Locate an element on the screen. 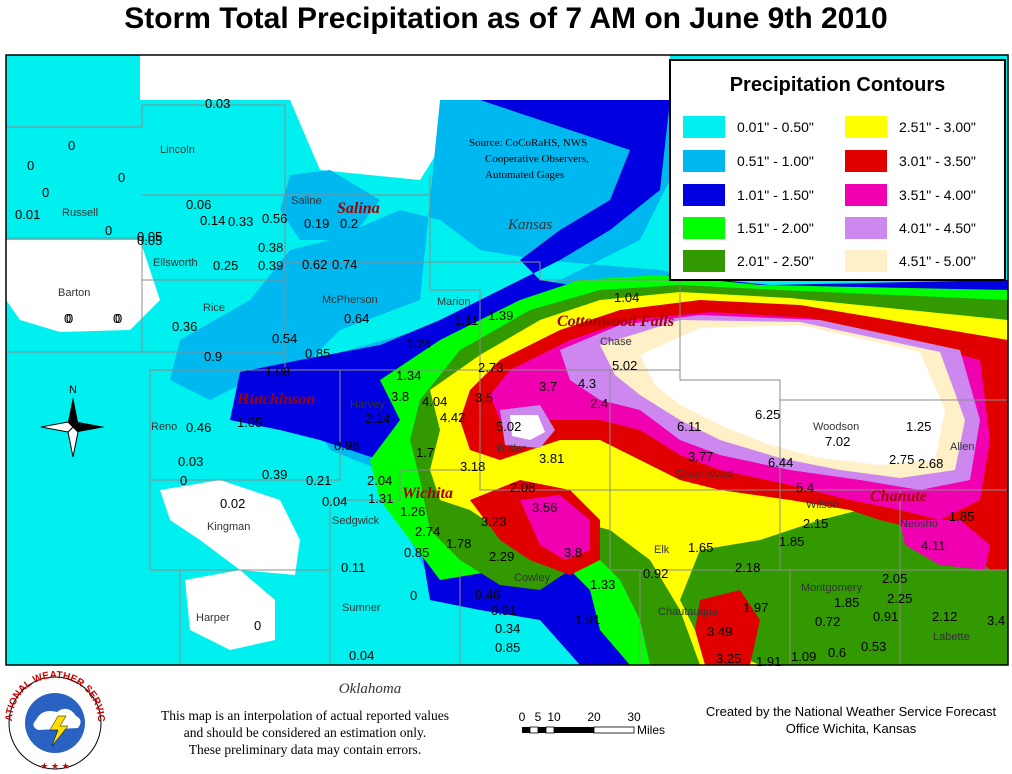  precip-value: 0.46 is located at coordinates (198, 427).